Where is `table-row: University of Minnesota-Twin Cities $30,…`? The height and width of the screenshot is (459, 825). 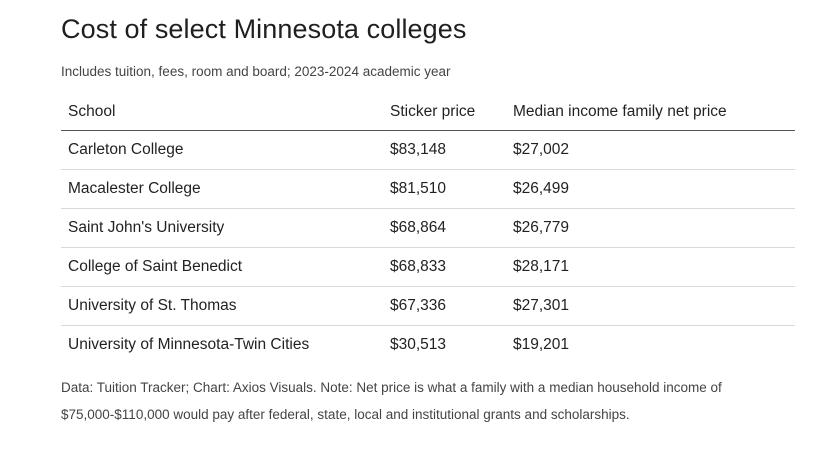 table-row: University of Minnesota-Twin Cities $30,… is located at coordinates (428, 345).